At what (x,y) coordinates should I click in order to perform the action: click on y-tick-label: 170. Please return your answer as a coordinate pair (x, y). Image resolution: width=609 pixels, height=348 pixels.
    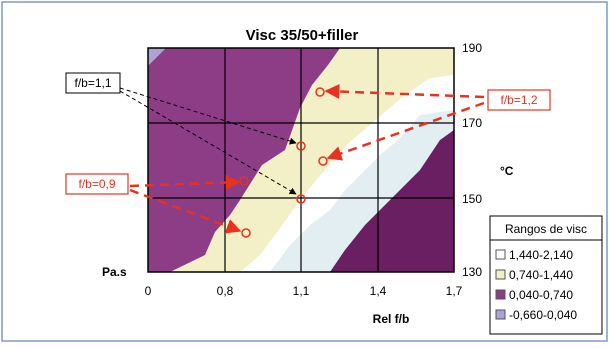
    Looking at the image, I should click on (472, 123).